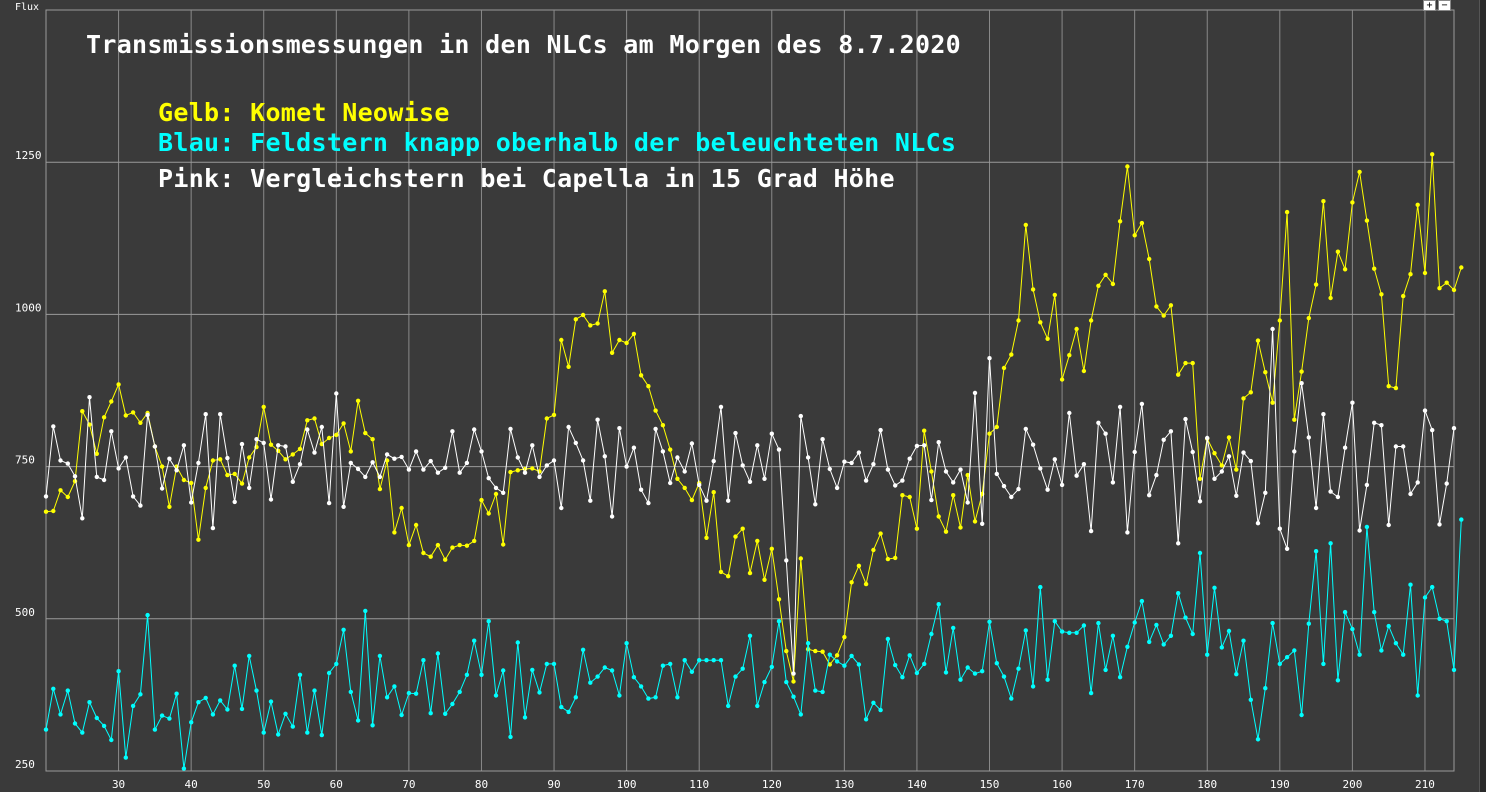  What do you see at coordinates (28, 155) in the screenshot?
I see `y-tick-label: 1250` at bounding box center [28, 155].